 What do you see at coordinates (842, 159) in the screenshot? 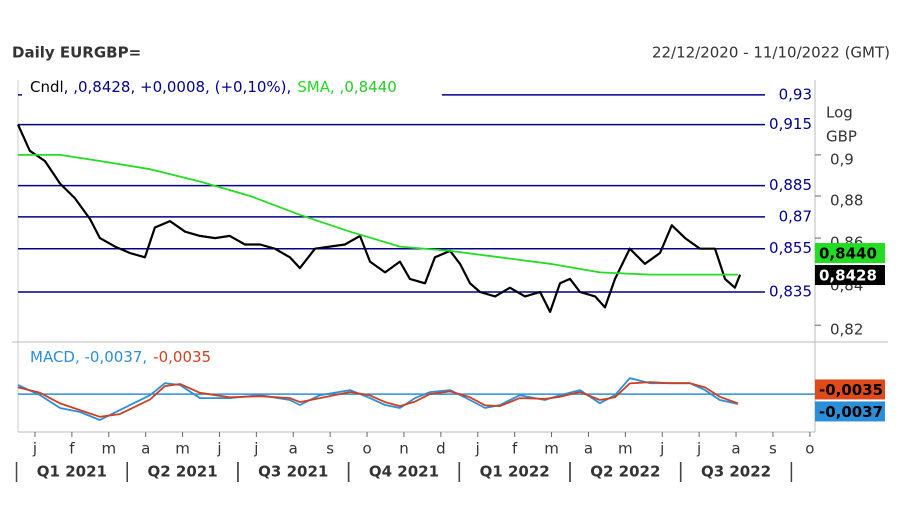
I see `y-tick-label: 0,9` at bounding box center [842, 159].